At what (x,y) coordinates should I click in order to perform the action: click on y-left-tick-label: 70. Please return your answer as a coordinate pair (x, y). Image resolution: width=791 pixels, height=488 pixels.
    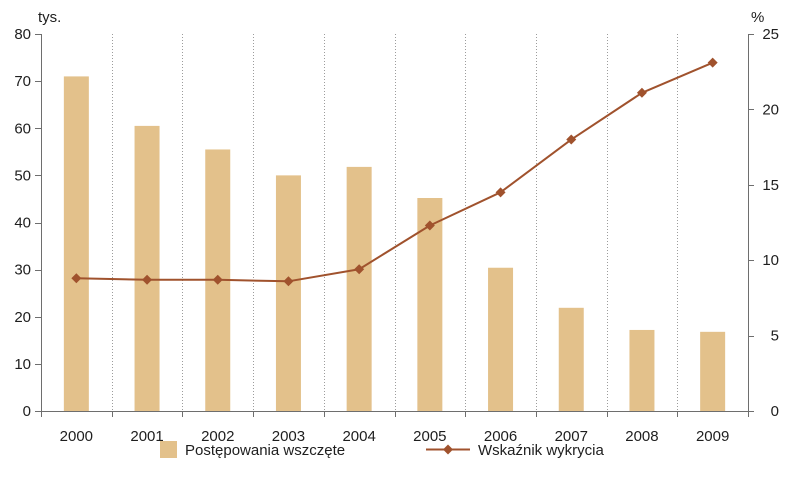
    Looking at the image, I should click on (22, 81).